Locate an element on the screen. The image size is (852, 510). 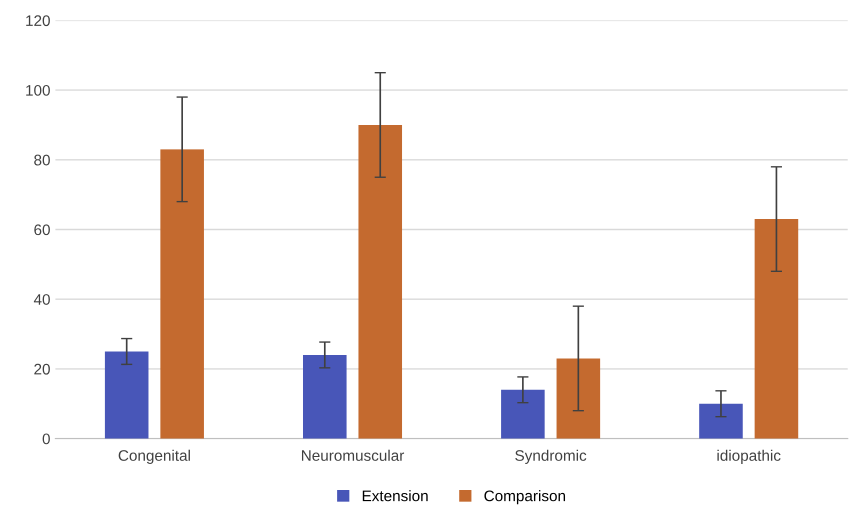
x-tick-label: idiopathic is located at coordinates (749, 457).